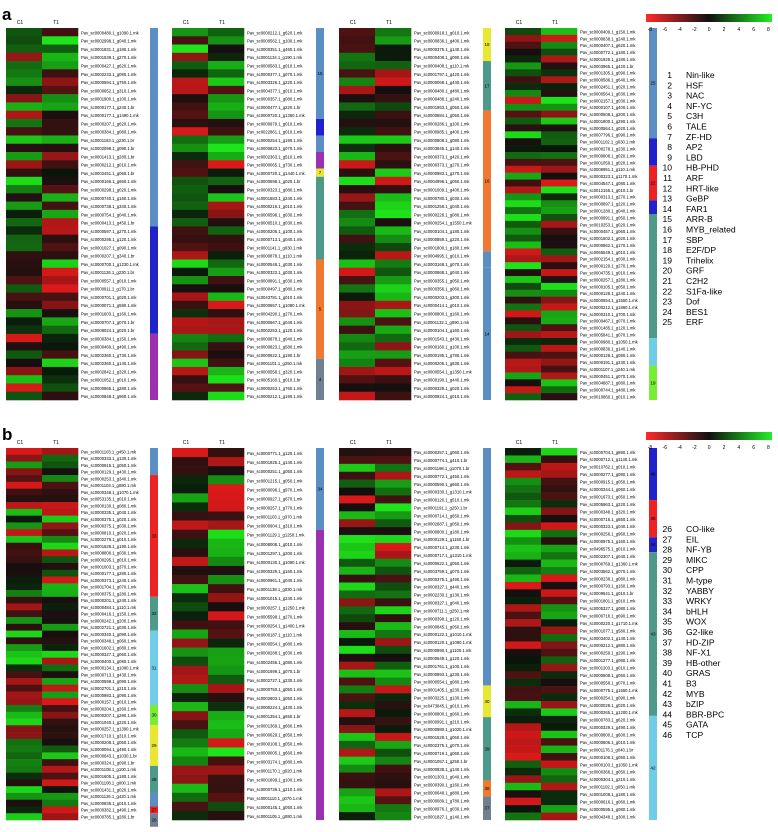  What do you see at coordinates (109, 472) in the screenshot?
I see `gene-label: Pav_sc0000129.1_g430.1.mk` at bounding box center [109, 472].